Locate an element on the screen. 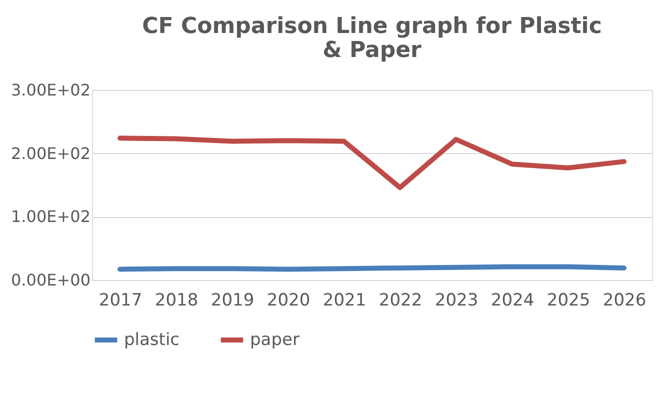  x-tick-label: 2023 is located at coordinates (456, 300).